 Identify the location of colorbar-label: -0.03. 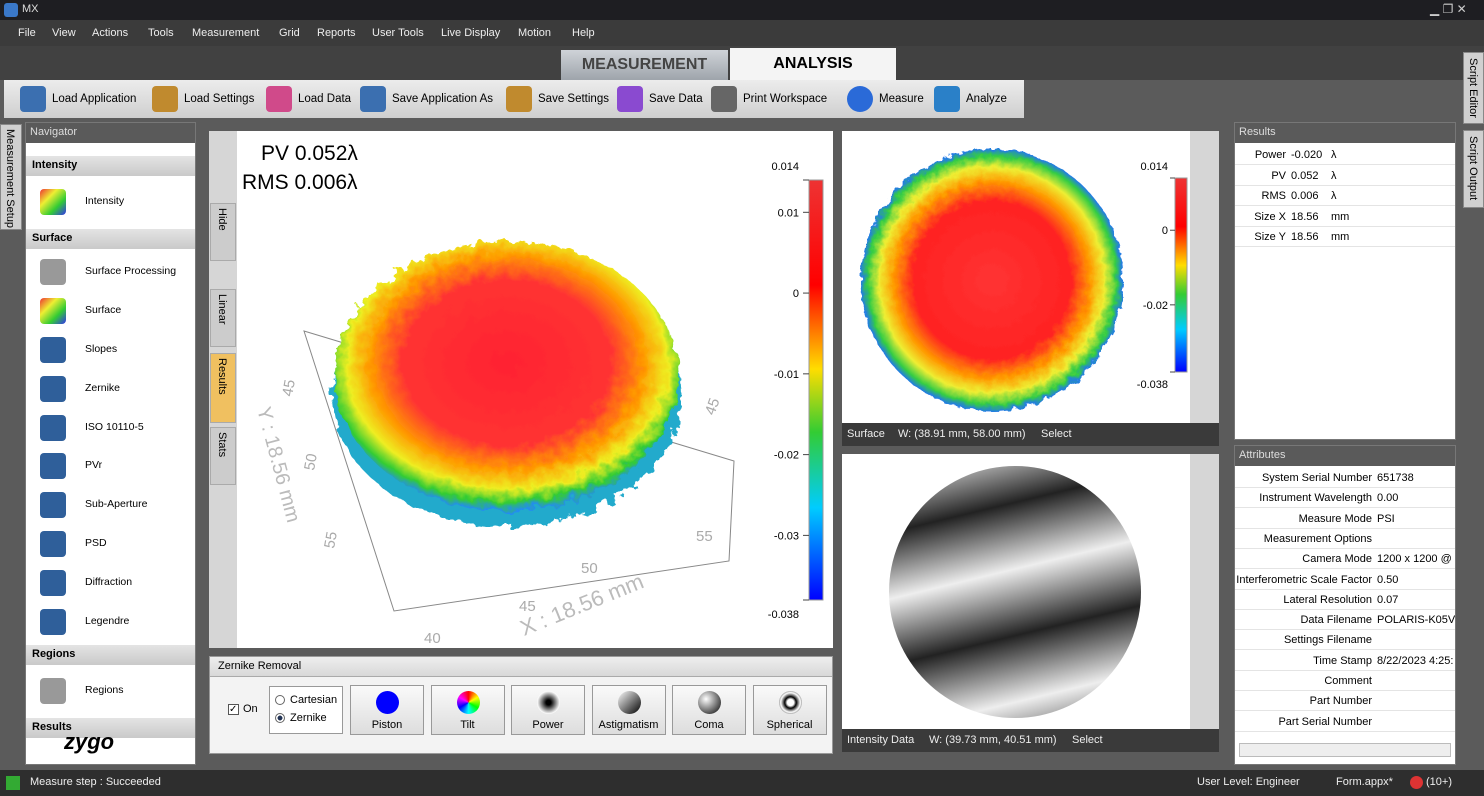
(786, 536).